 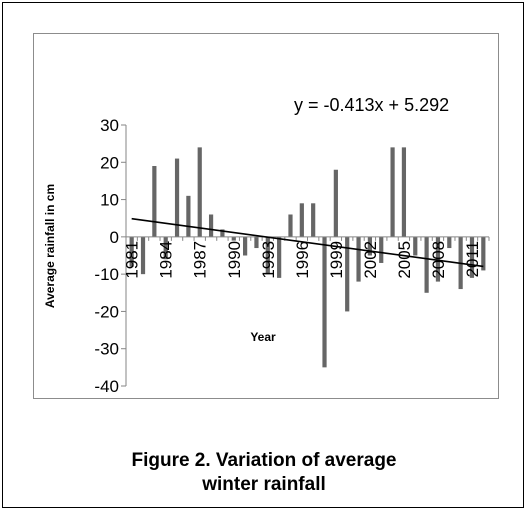 I want to click on bar-2008, so click(x=438, y=259).